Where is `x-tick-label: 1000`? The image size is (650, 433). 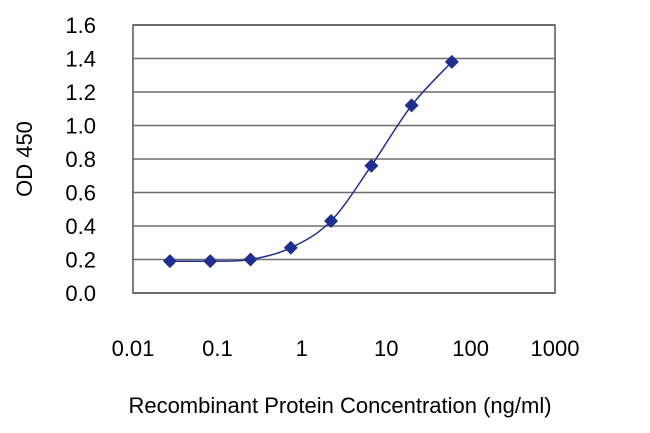
x-tick-label: 1000 is located at coordinates (555, 348).